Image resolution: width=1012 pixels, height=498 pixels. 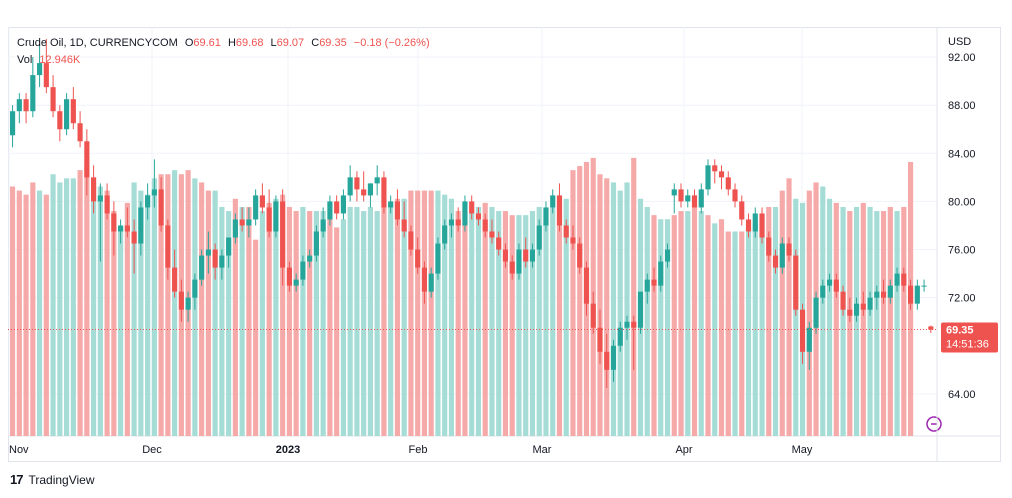 What do you see at coordinates (60, 60) in the screenshot?
I see `legend-volume-value: 12.946K` at bounding box center [60, 60].